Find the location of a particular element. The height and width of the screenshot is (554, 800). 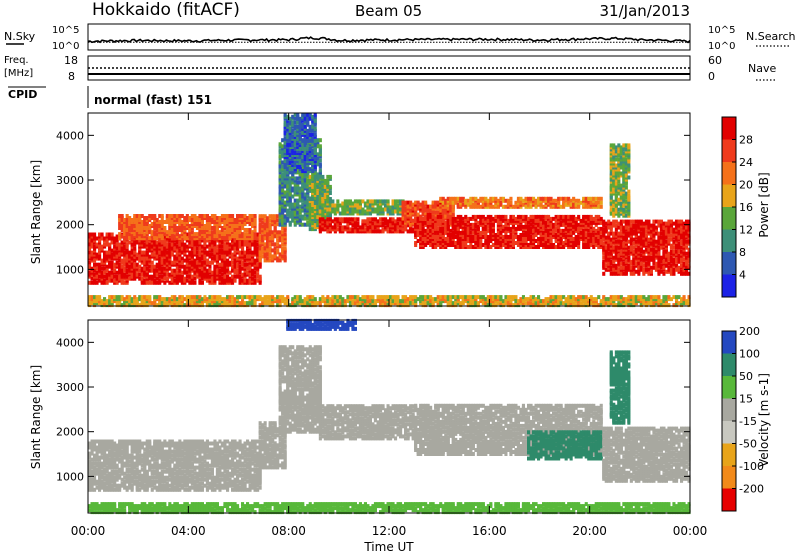

nave-tick-top: 60 is located at coordinates (715, 60).